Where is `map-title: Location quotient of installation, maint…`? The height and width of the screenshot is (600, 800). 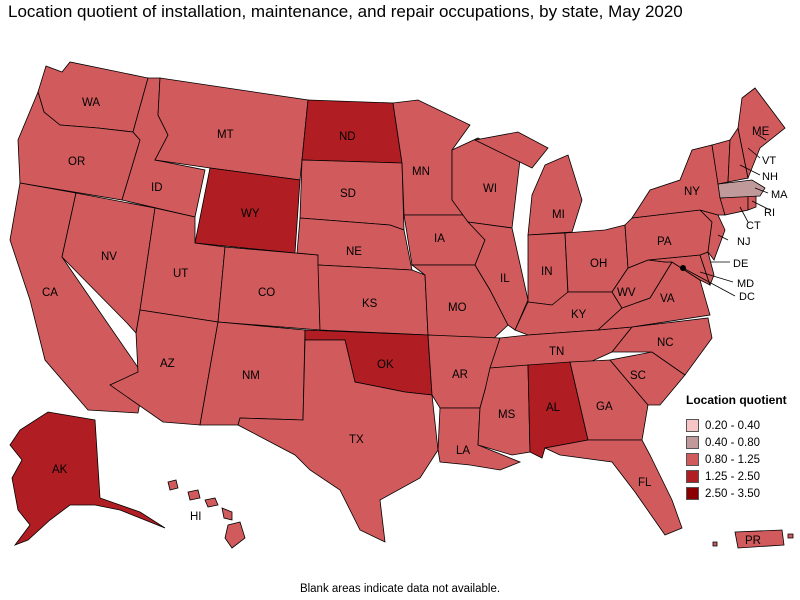 map-title: Location quotient of installation, maint… is located at coordinates (345, 11).